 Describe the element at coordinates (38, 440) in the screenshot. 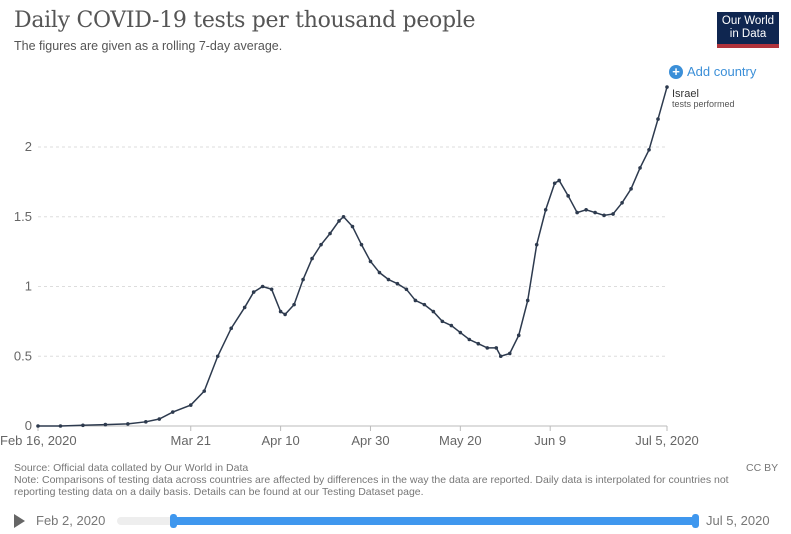

I see `x-tick-label: Feb 16, 2020` at that location.